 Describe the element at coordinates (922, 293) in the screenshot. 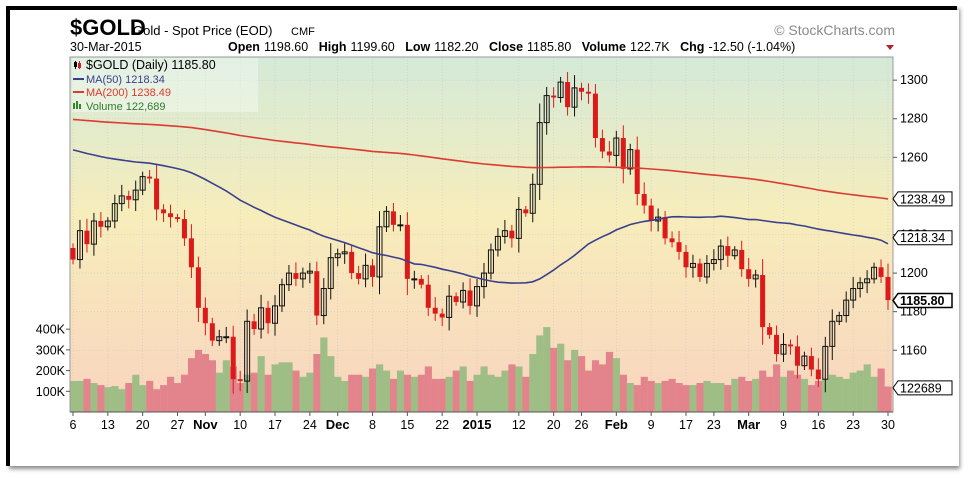

I see `value-badges: 1238.49 1218.34 1185.80 122689` at that location.